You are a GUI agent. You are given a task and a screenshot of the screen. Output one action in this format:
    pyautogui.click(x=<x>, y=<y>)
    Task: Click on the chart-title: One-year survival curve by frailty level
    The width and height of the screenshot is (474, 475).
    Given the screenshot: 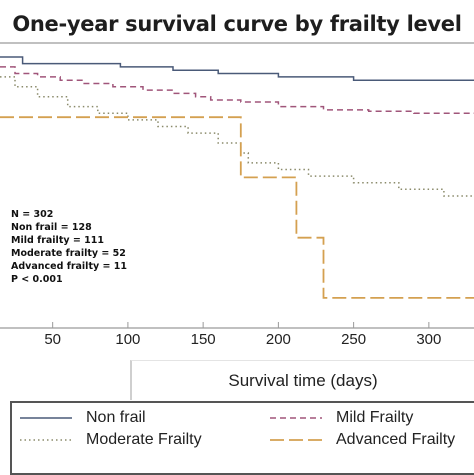 What is the action you would take?
    pyautogui.click(x=237, y=24)
    